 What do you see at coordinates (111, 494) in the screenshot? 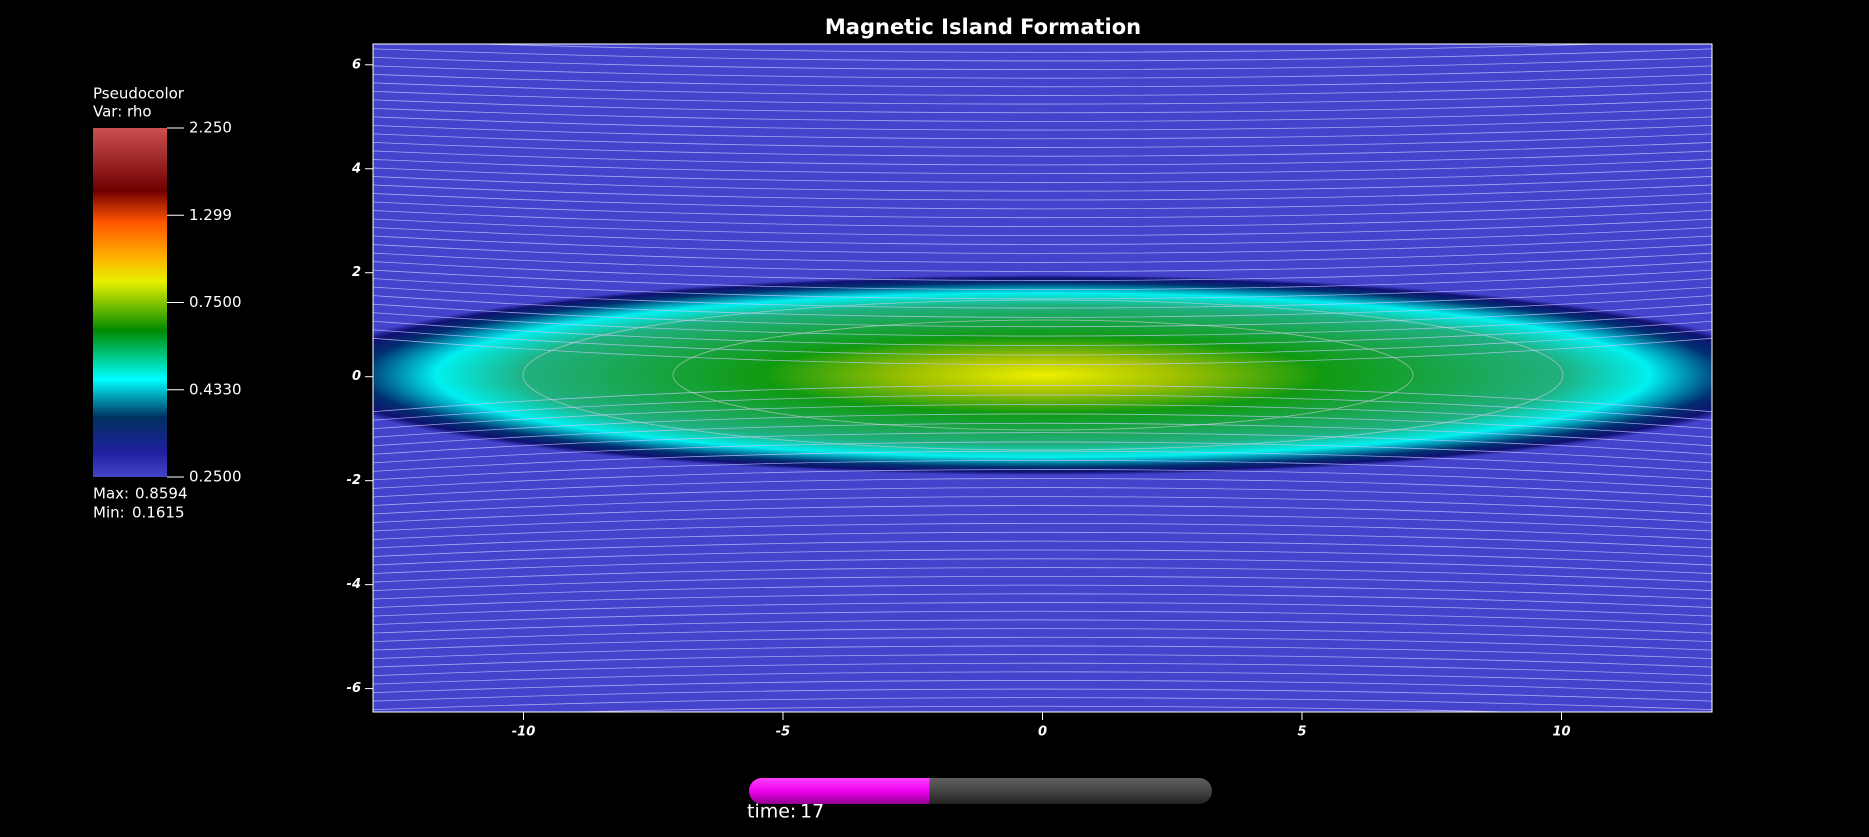
I see `max-label: Max:` at bounding box center [111, 494].